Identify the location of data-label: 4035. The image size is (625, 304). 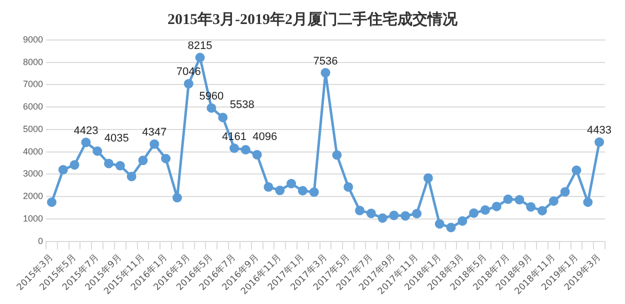
(116, 138).